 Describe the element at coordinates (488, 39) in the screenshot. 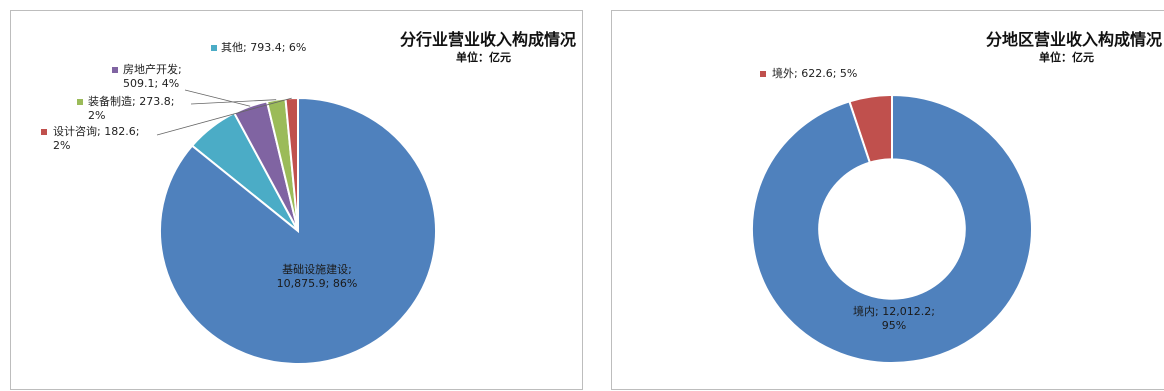

I see `chart-title: 分行业营业收入构成情况` at that location.